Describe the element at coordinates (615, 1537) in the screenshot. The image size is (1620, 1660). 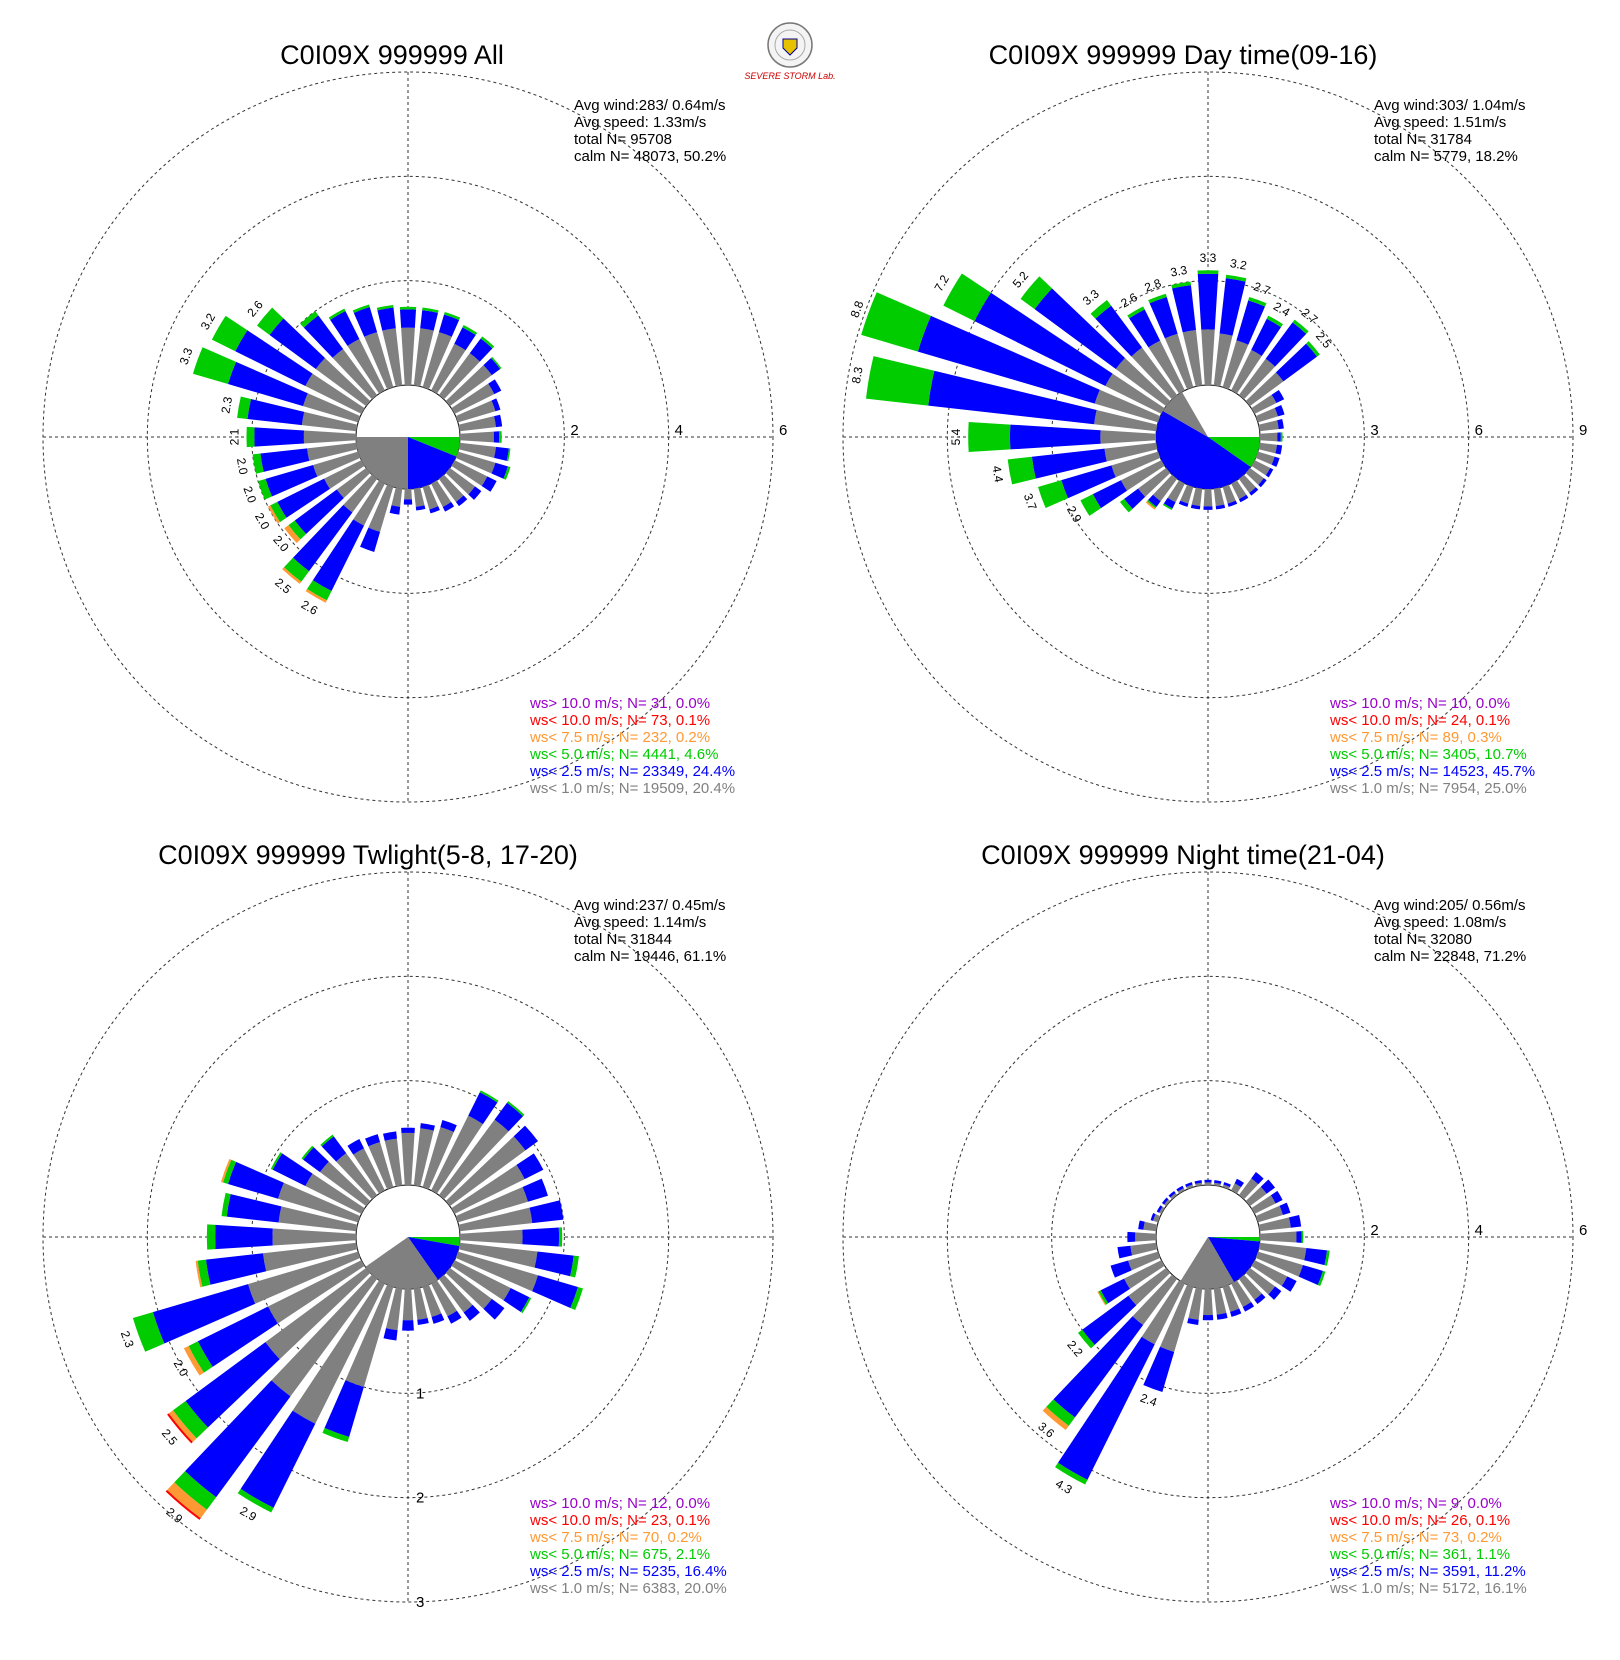
I see `legend-entry: ws< 7.5 m/s; N= 70, 0.2%` at that location.